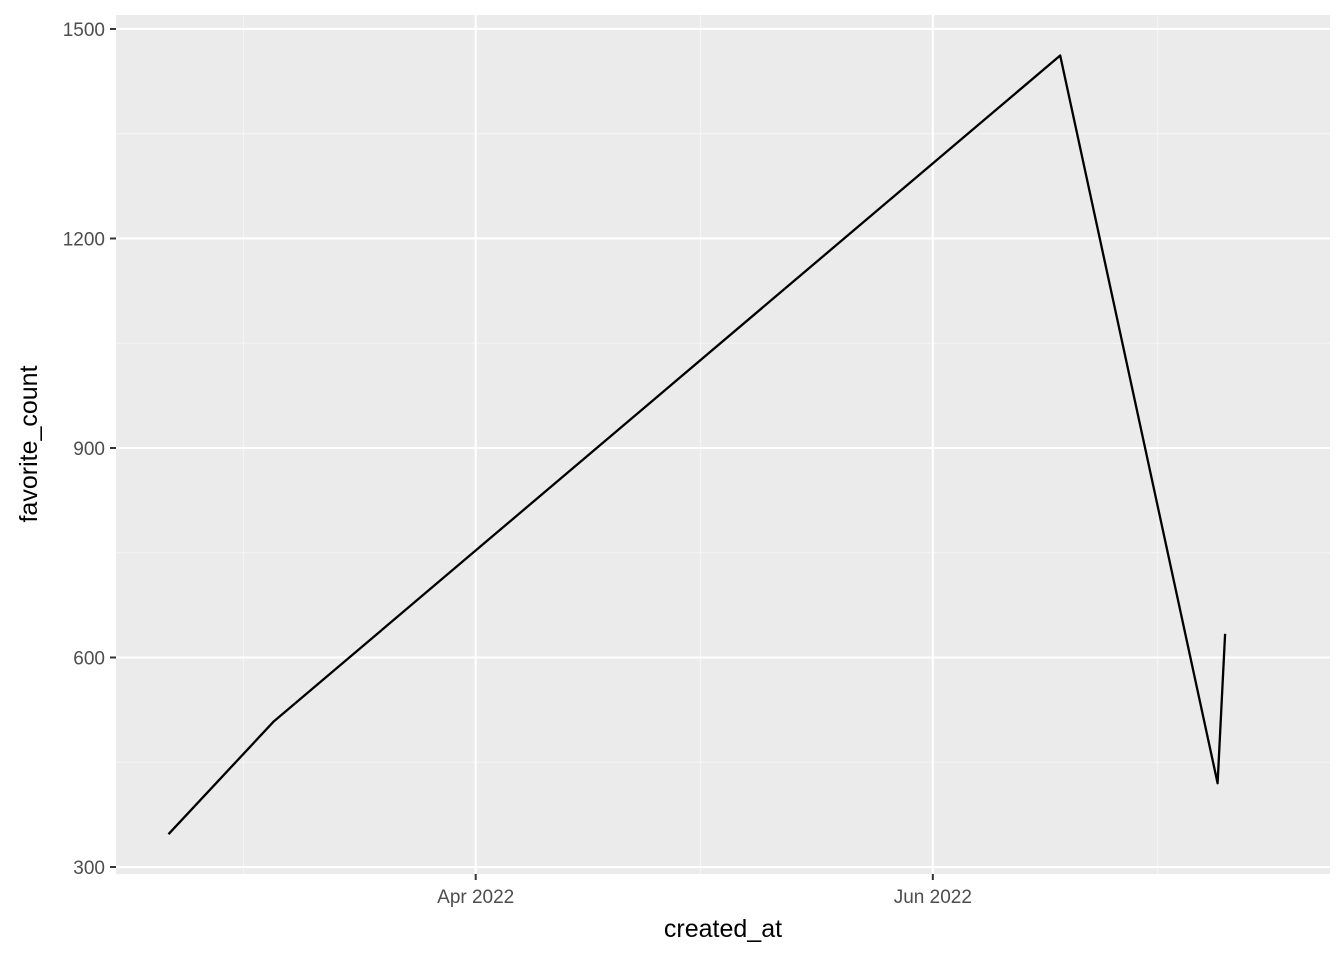 The width and height of the screenshot is (1344, 960). Describe the element at coordinates (704, 891) in the screenshot. I see `x-axis: Apr 2022 Jun 2022` at that location.